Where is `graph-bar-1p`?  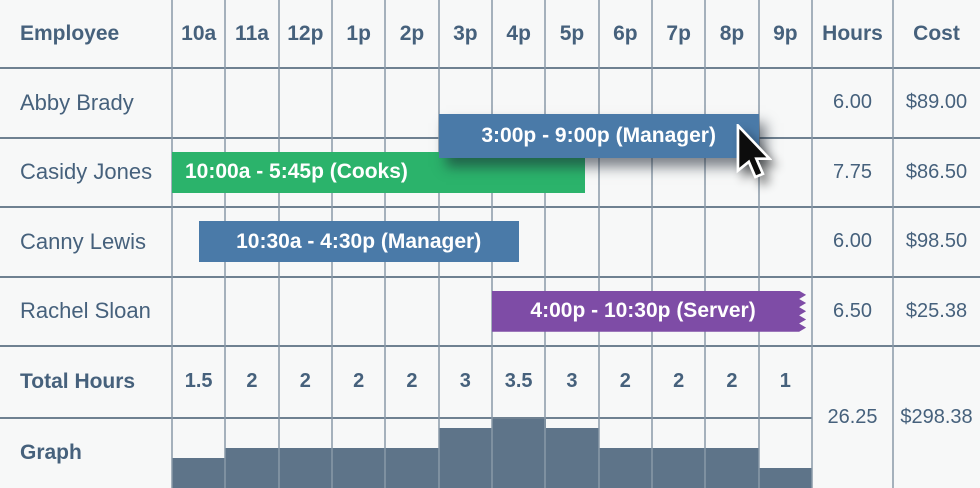 graph-bar-1p is located at coordinates (359, 468).